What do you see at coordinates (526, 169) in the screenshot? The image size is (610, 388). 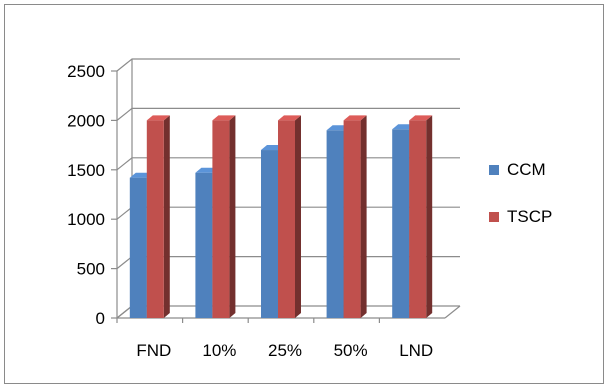 I see `legend-label-ccm: CCM` at bounding box center [526, 169].